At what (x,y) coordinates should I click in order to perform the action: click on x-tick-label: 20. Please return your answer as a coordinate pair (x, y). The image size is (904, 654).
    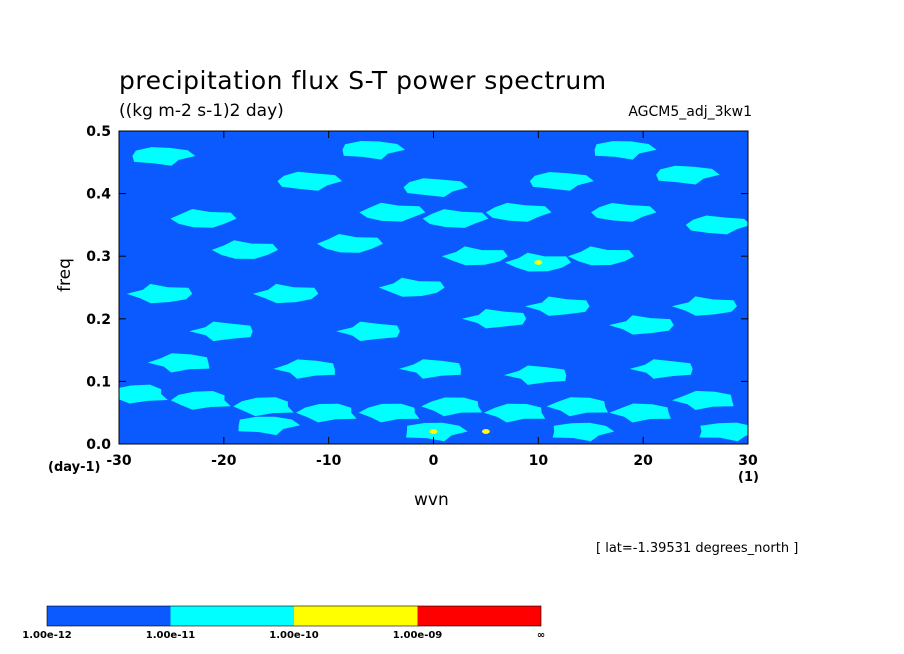
    Looking at the image, I should click on (643, 461).